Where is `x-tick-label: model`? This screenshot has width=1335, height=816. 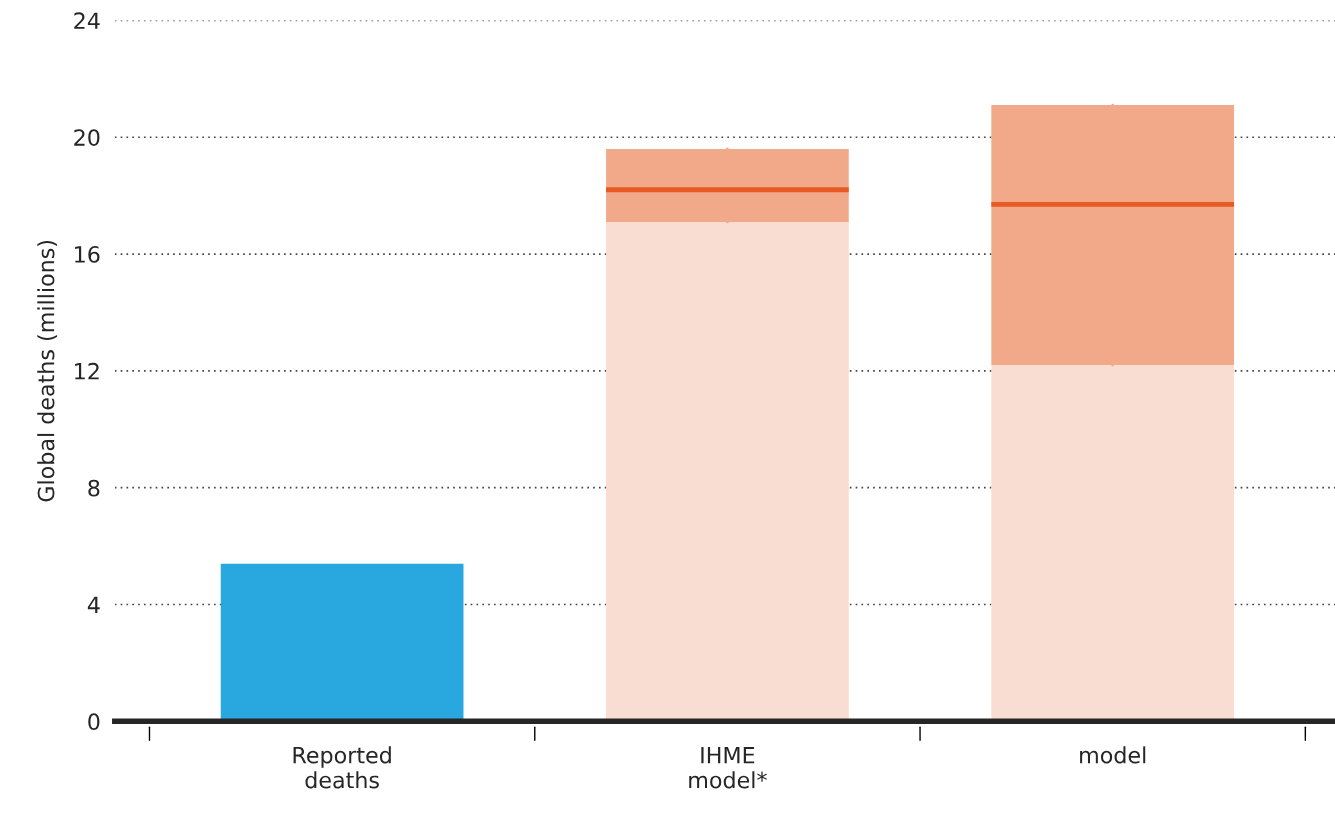
x-tick-label: model is located at coordinates (1113, 755).